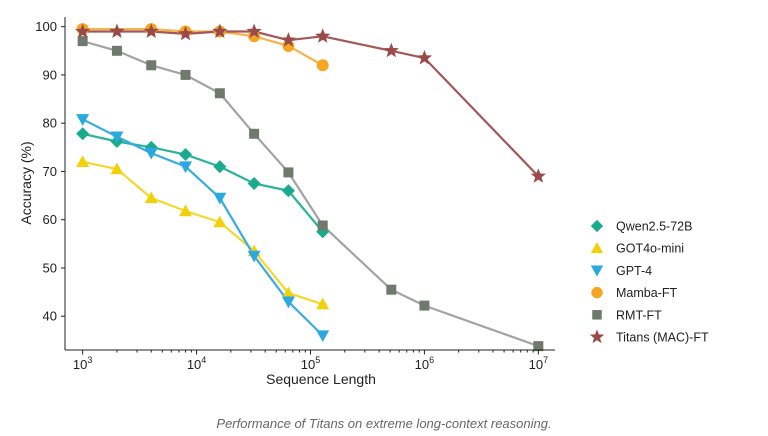 The height and width of the screenshot is (436, 768). I want to click on legend-marker-titans-mac-ft, so click(597, 336).